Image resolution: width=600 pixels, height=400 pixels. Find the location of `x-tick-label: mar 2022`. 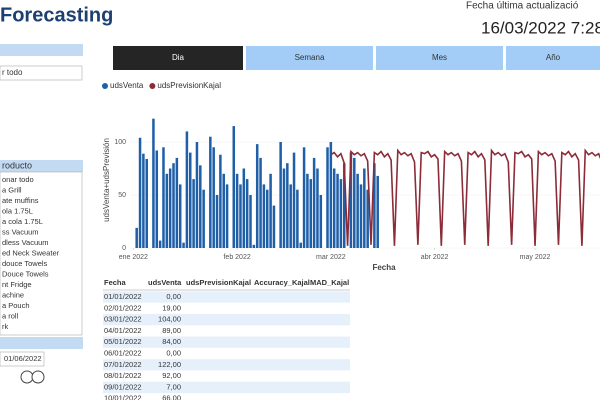

x-tick-label: mar 2022 is located at coordinates (331, 257).